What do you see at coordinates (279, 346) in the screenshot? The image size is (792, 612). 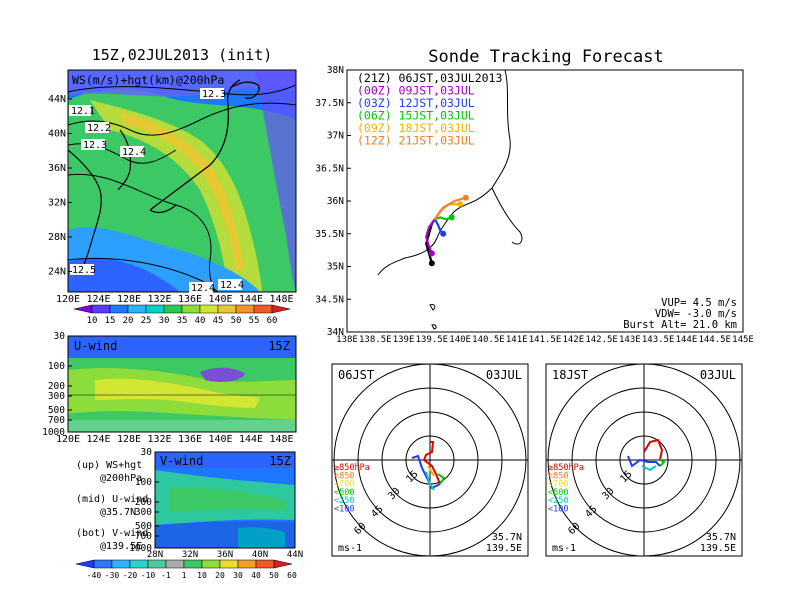 I see `u-panel-time: 15Z` at bounding box center [279, 346].